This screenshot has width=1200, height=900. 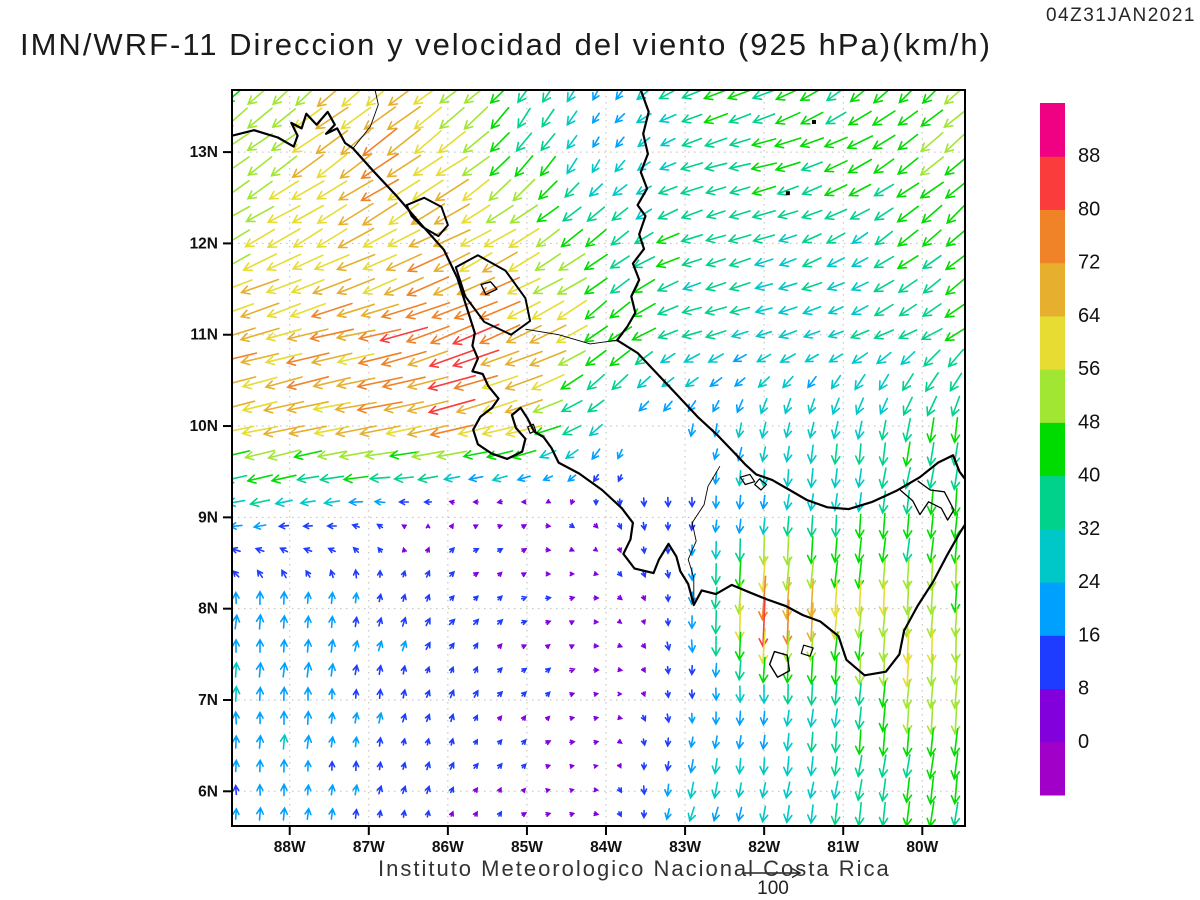 What do you see at coordinates (787, 193) in the screenshot?
I see `san-andres-island` at bounding box center [787, 193].